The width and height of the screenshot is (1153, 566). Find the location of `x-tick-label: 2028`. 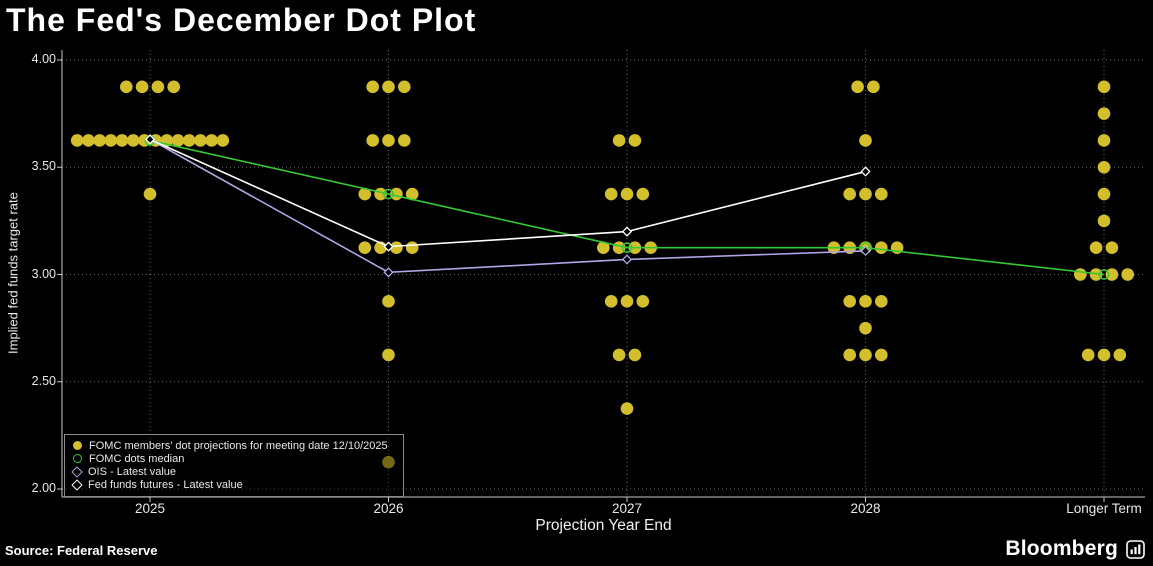

x-tick-label: 2028 is located at coordinates (865, 508).